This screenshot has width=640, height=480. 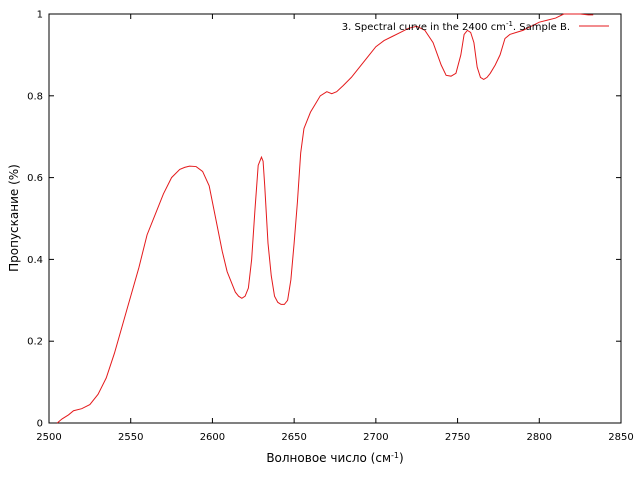 What do you see at coordinates (541, 27) in the screenshot?
I see `legend-label-tail: . Sample B.` at bounding box center [541, 27].